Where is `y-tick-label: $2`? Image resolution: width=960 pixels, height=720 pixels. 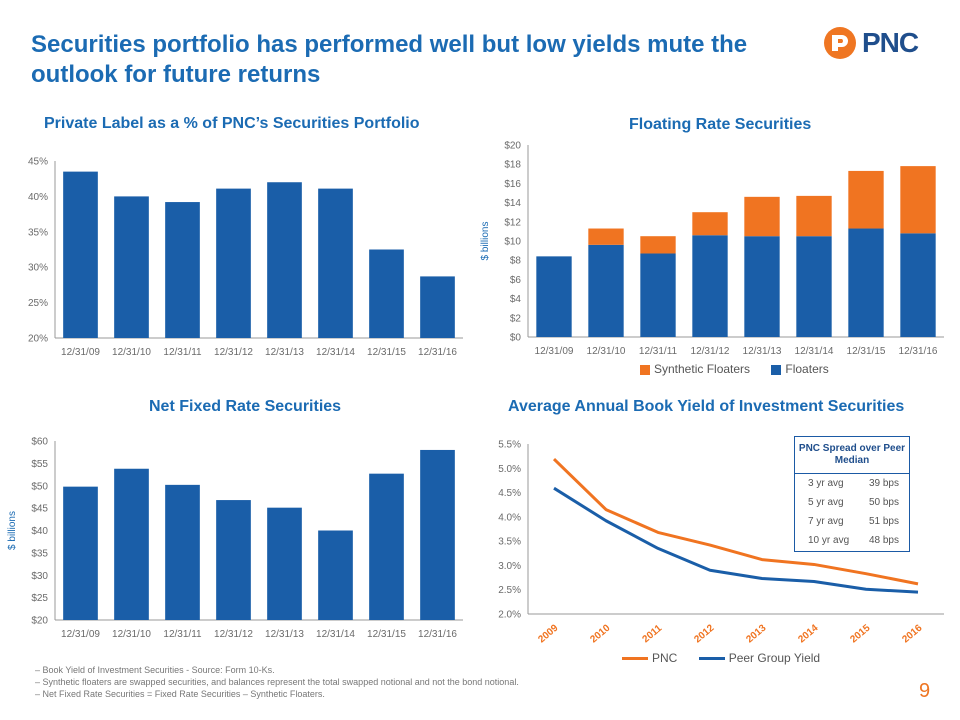 y-tick-label: $2 is located at coordinates (516, 318).